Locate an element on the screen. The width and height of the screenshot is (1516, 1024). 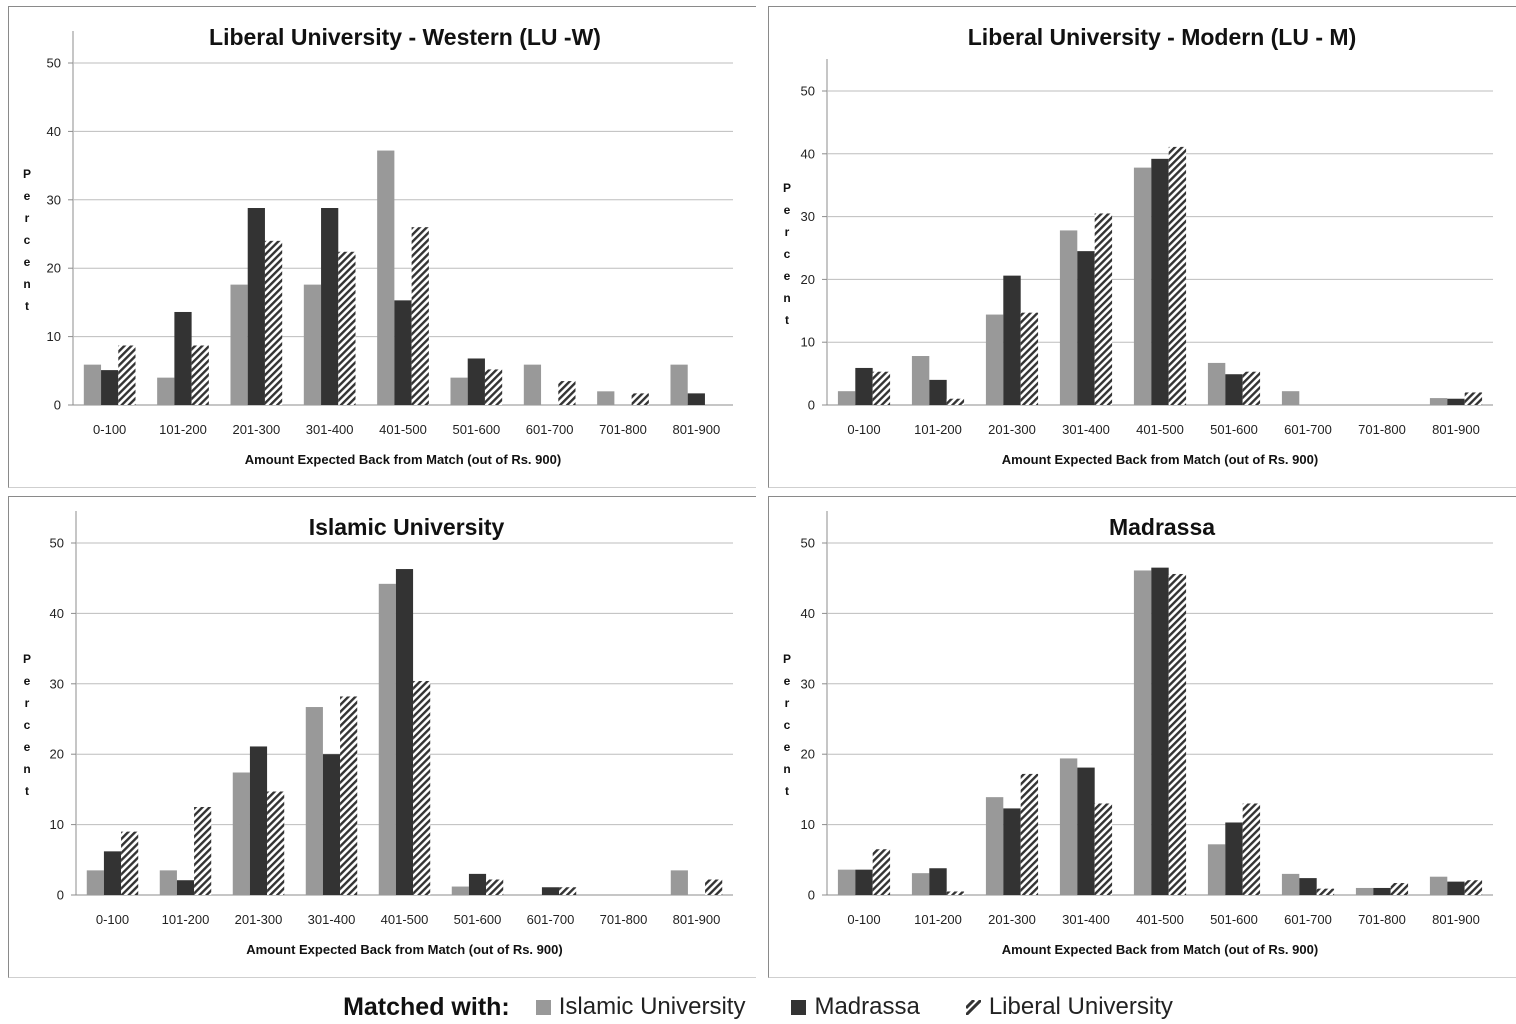
y-tick-label: 50 is located at coordinates (54, 63).